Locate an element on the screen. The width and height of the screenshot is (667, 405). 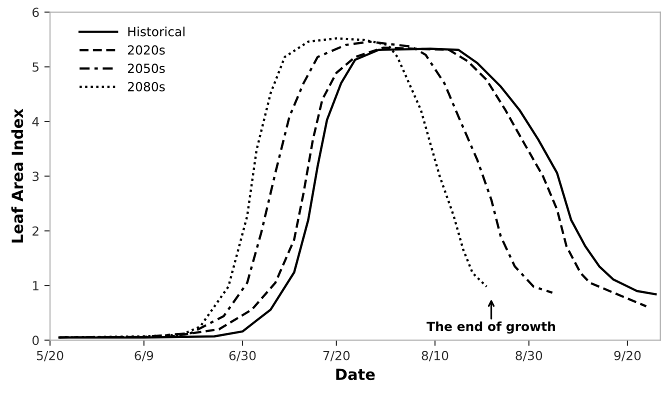
x-tick-label: 9/20 is located at coordinates (627, 356).